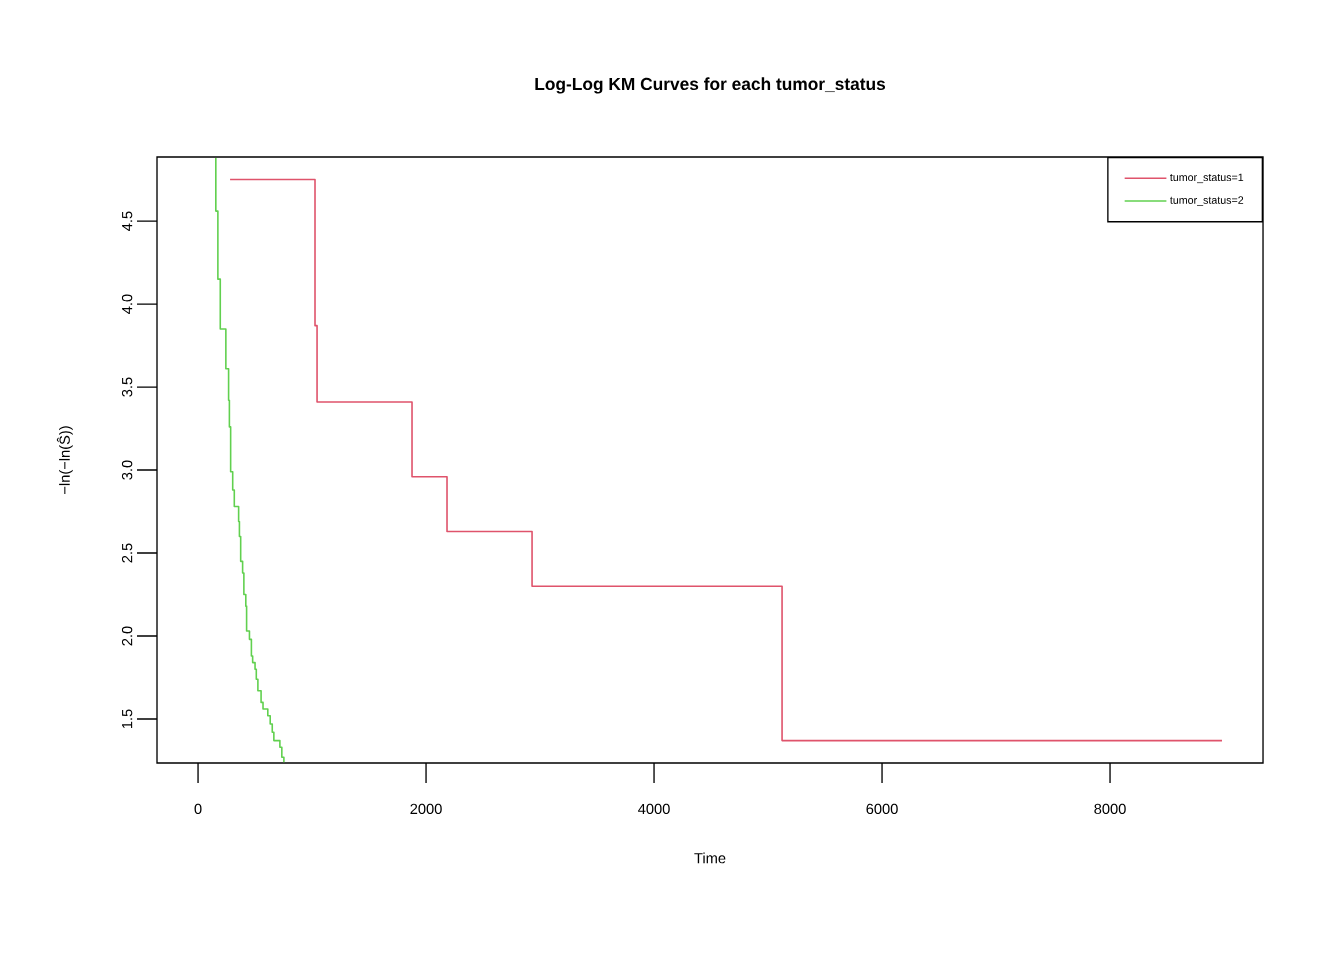 The height and width of the screenshot is (960, 1344). What do you see at coordinates (710, 858) in the screenshot?
I see `x-axis-title: Time` at bounding box center [710, 858].